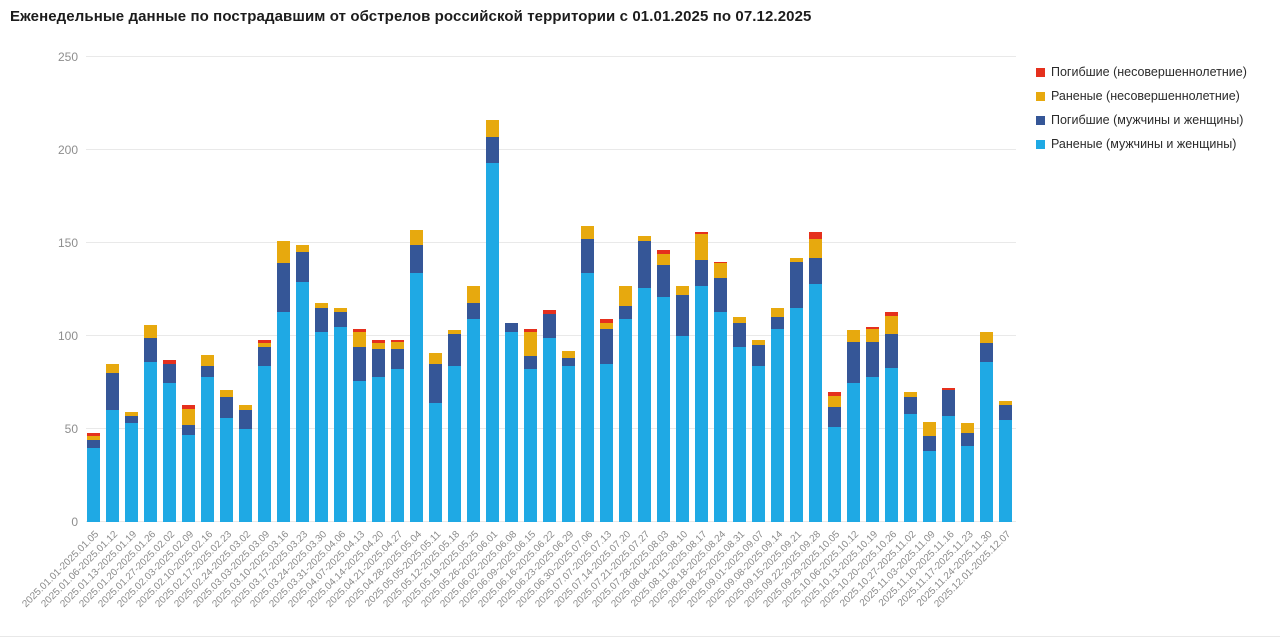 This screenshot has width=1280, height=644. I want to click on legend-marker-wounded-minors, so click(1040, 96).